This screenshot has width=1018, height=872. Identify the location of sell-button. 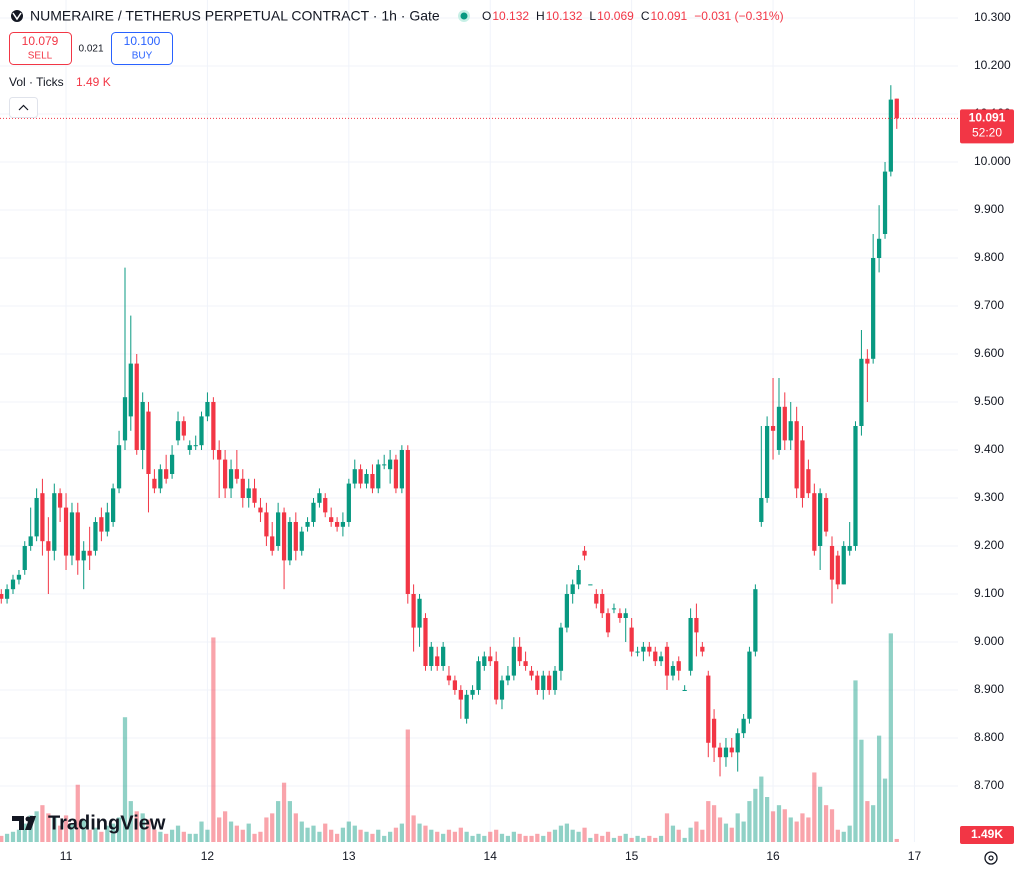
(40, 48).